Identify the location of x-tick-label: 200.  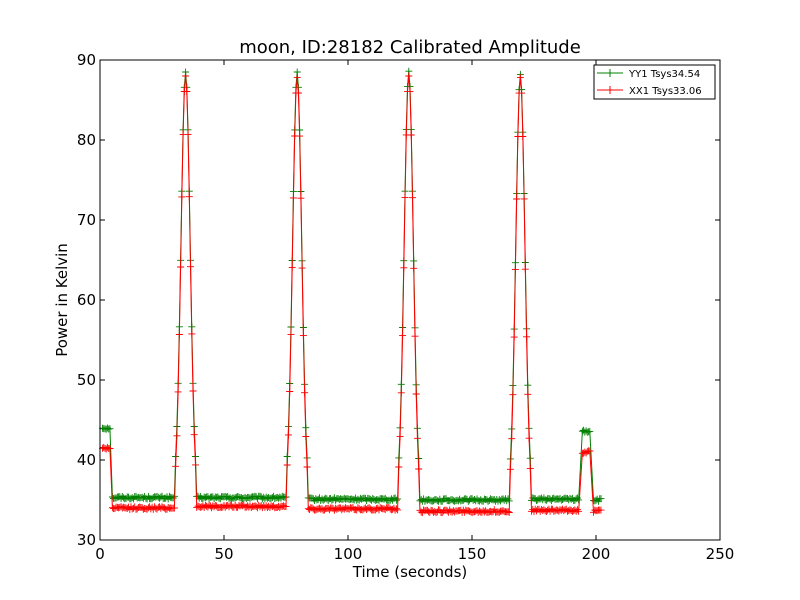
(596, 554).